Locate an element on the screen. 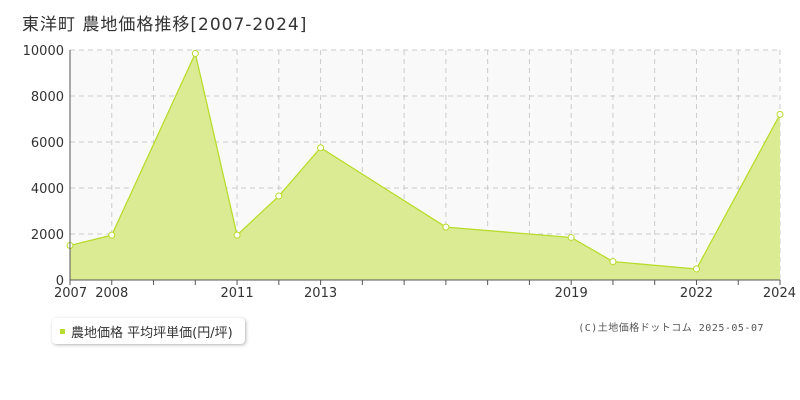  x-tick-label: 2019 is located at coordinates (571, 293).